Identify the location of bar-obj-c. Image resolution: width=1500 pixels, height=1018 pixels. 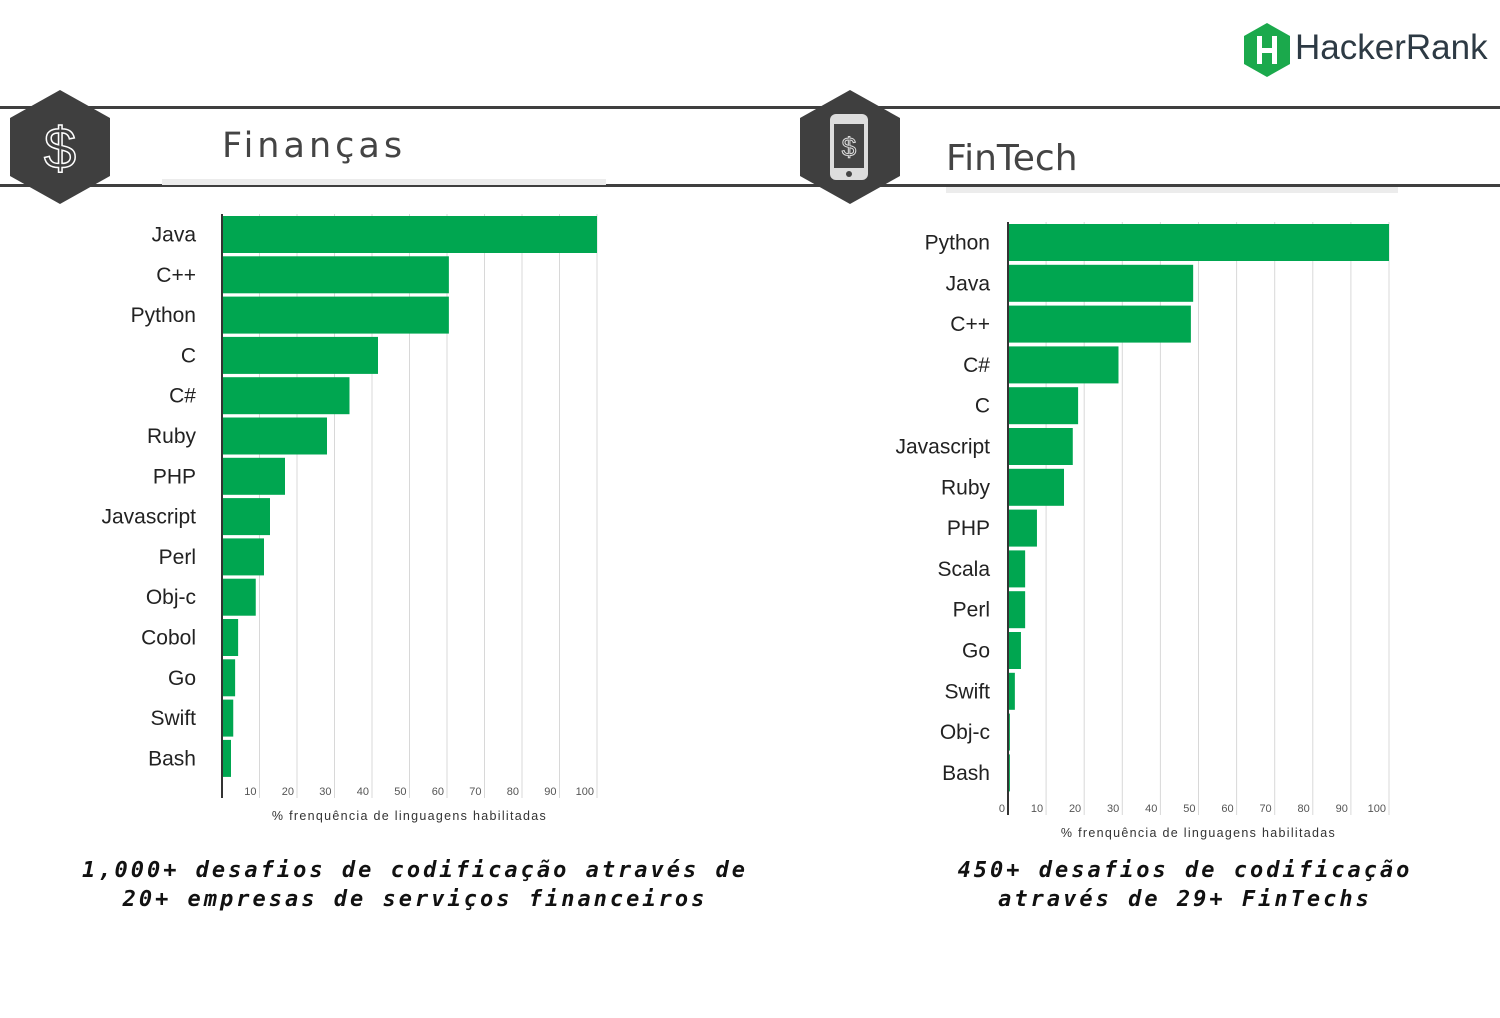
(239, 597).